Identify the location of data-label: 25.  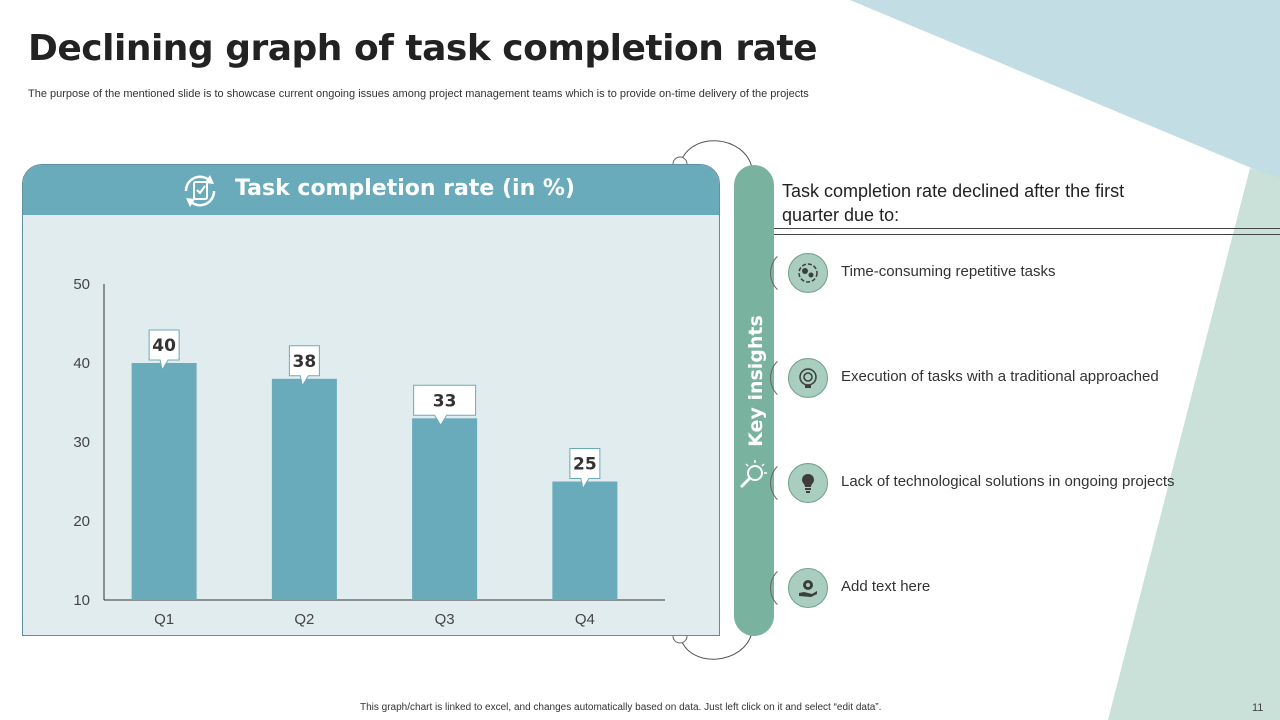
(585, 465).